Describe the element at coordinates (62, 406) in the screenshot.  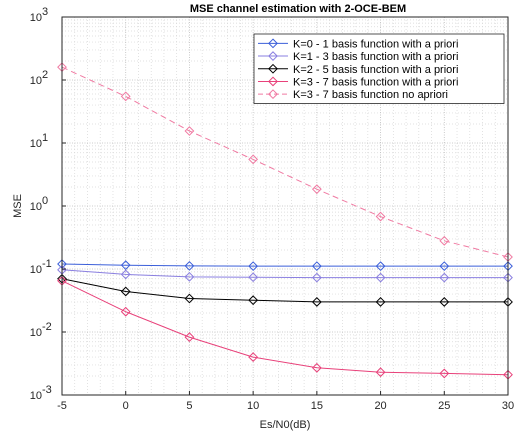
I see `x-tick-label: -5` at that location.